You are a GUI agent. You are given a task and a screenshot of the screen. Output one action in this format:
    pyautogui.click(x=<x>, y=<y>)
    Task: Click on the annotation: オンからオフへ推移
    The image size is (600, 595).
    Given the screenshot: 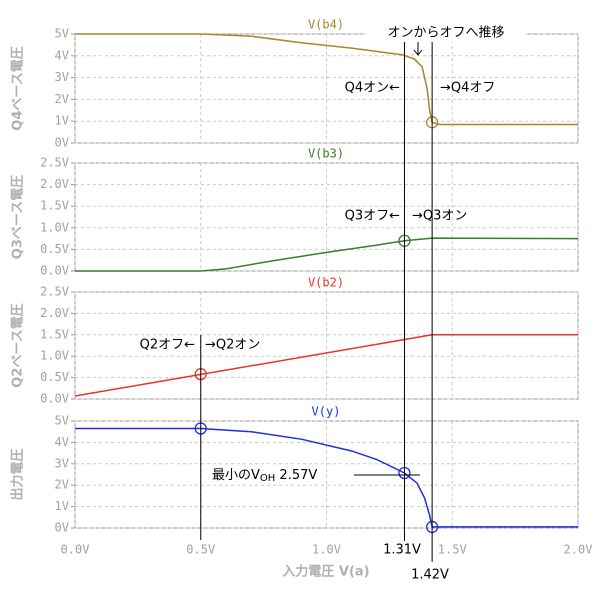 What is the action you would take?
    pyautogui.click(x=445, y=33)
    